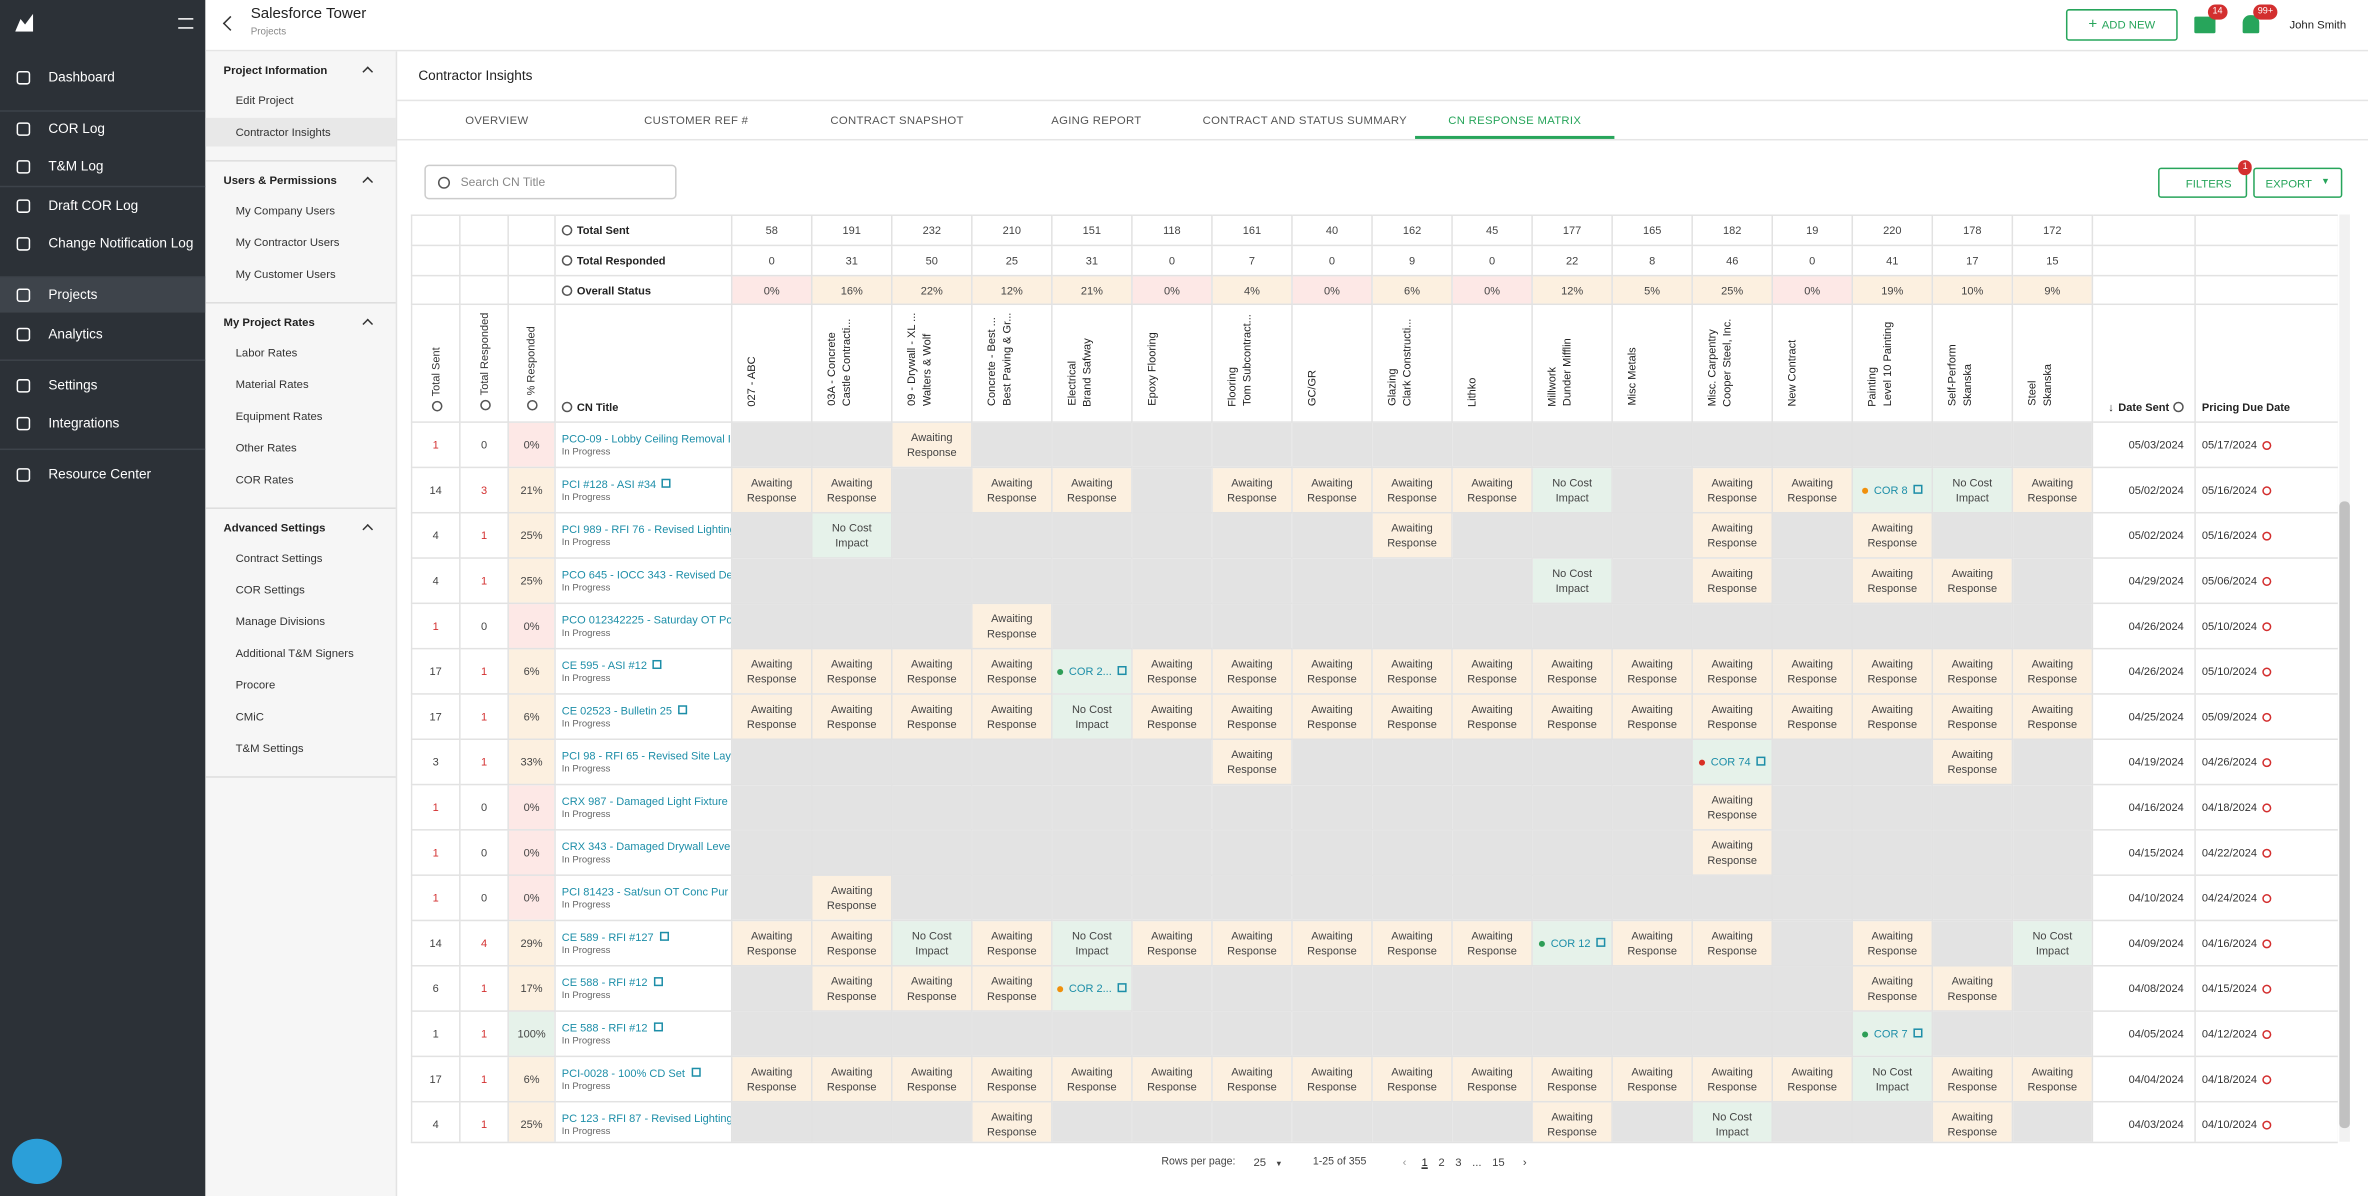 Image resolution: width=2368 pixels, height=1196 pixels. Describe the element at coordinates (604, 665) in the screenshot. I see `cn-title: CE 595 - ASI #12` at that location.